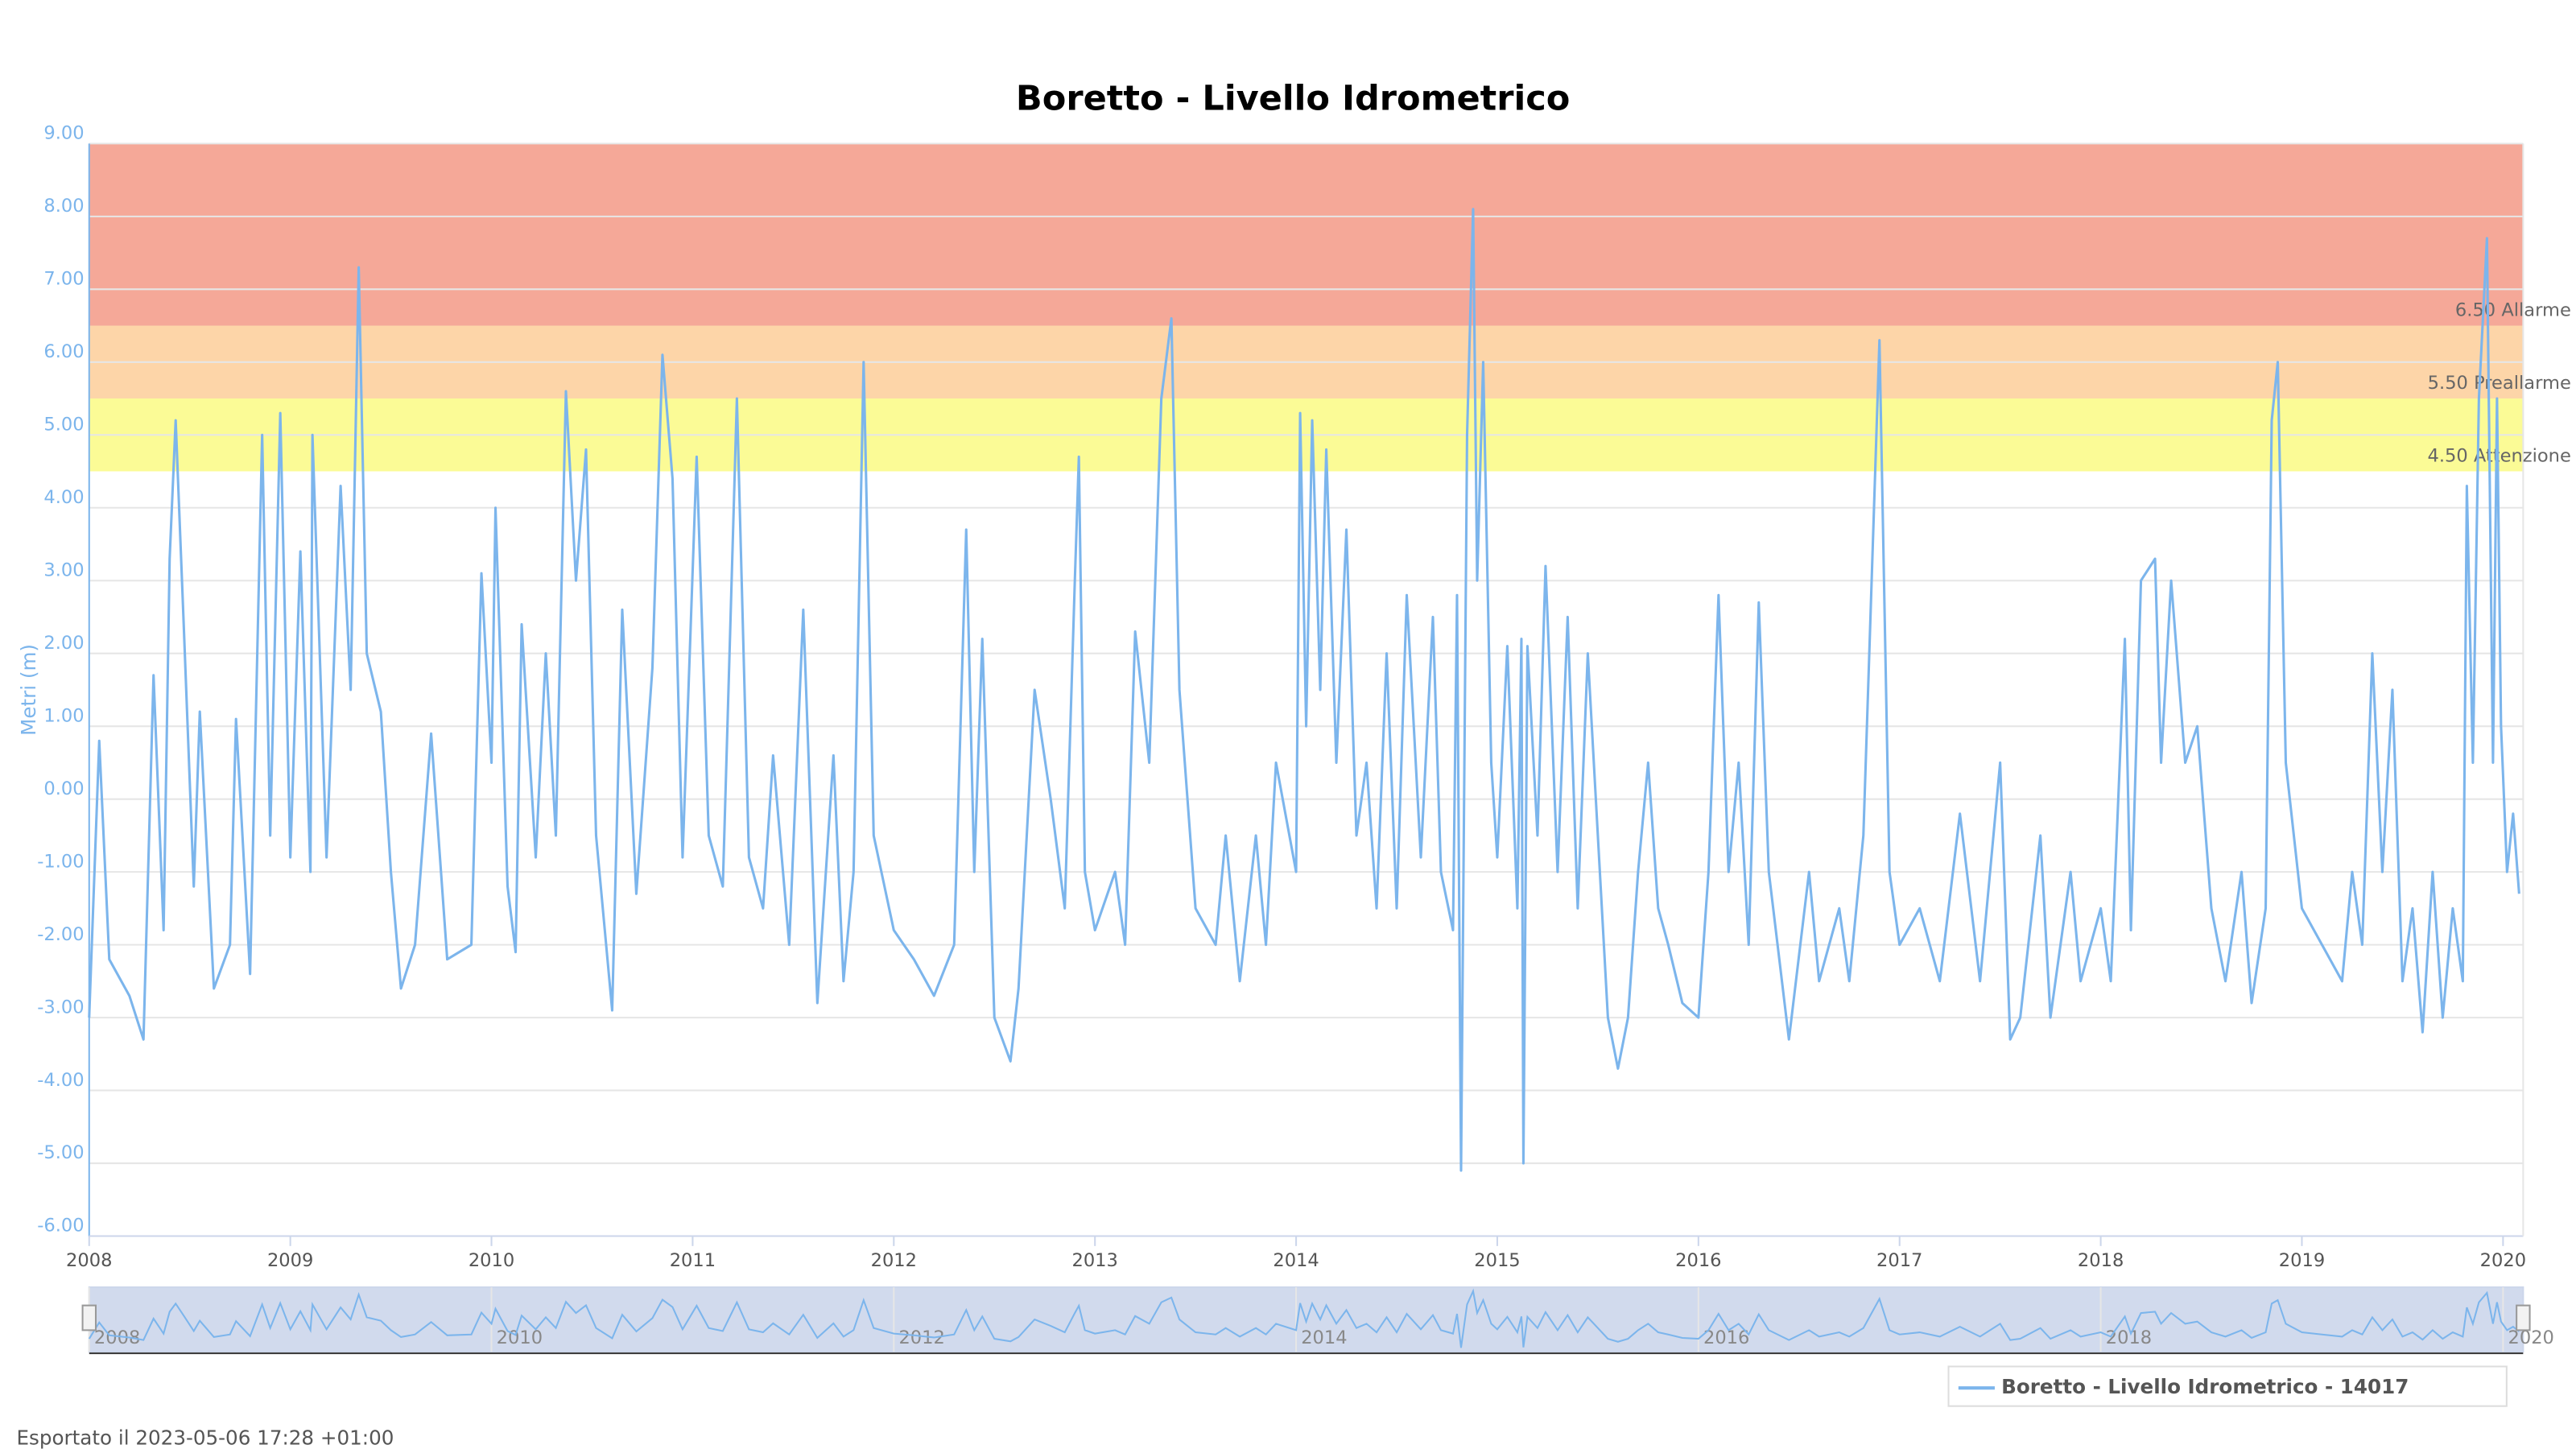 Image resolution: width=2576 pixels, height=1449 pixels. What do you see at coordinates (63, 133) in the screenshot?
I see `y-tick-label: 9.00` at bounding box center [63, 133].